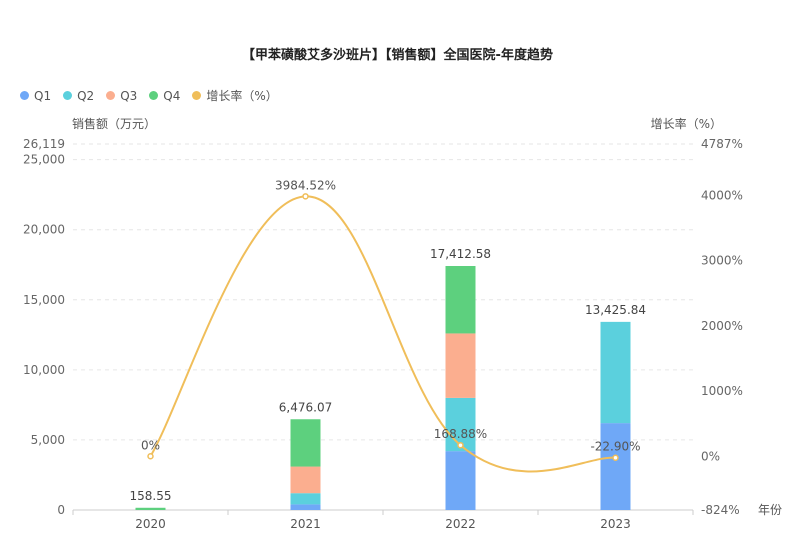 The image size is (795, 538). What do you see at coordinates (397, 55) in the screenshot?
I see `chart-title: 【甲苯磺酸艾多沙班片】【销售额】全国医院-年度趋势` at bounding box center [397, 55].